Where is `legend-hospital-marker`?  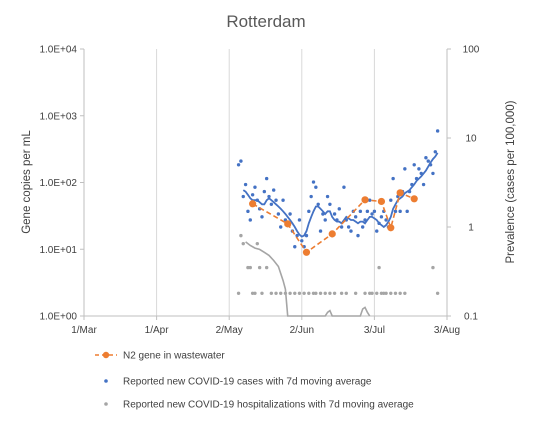 legend-hospital-marker is located at coordinates (106, 404).